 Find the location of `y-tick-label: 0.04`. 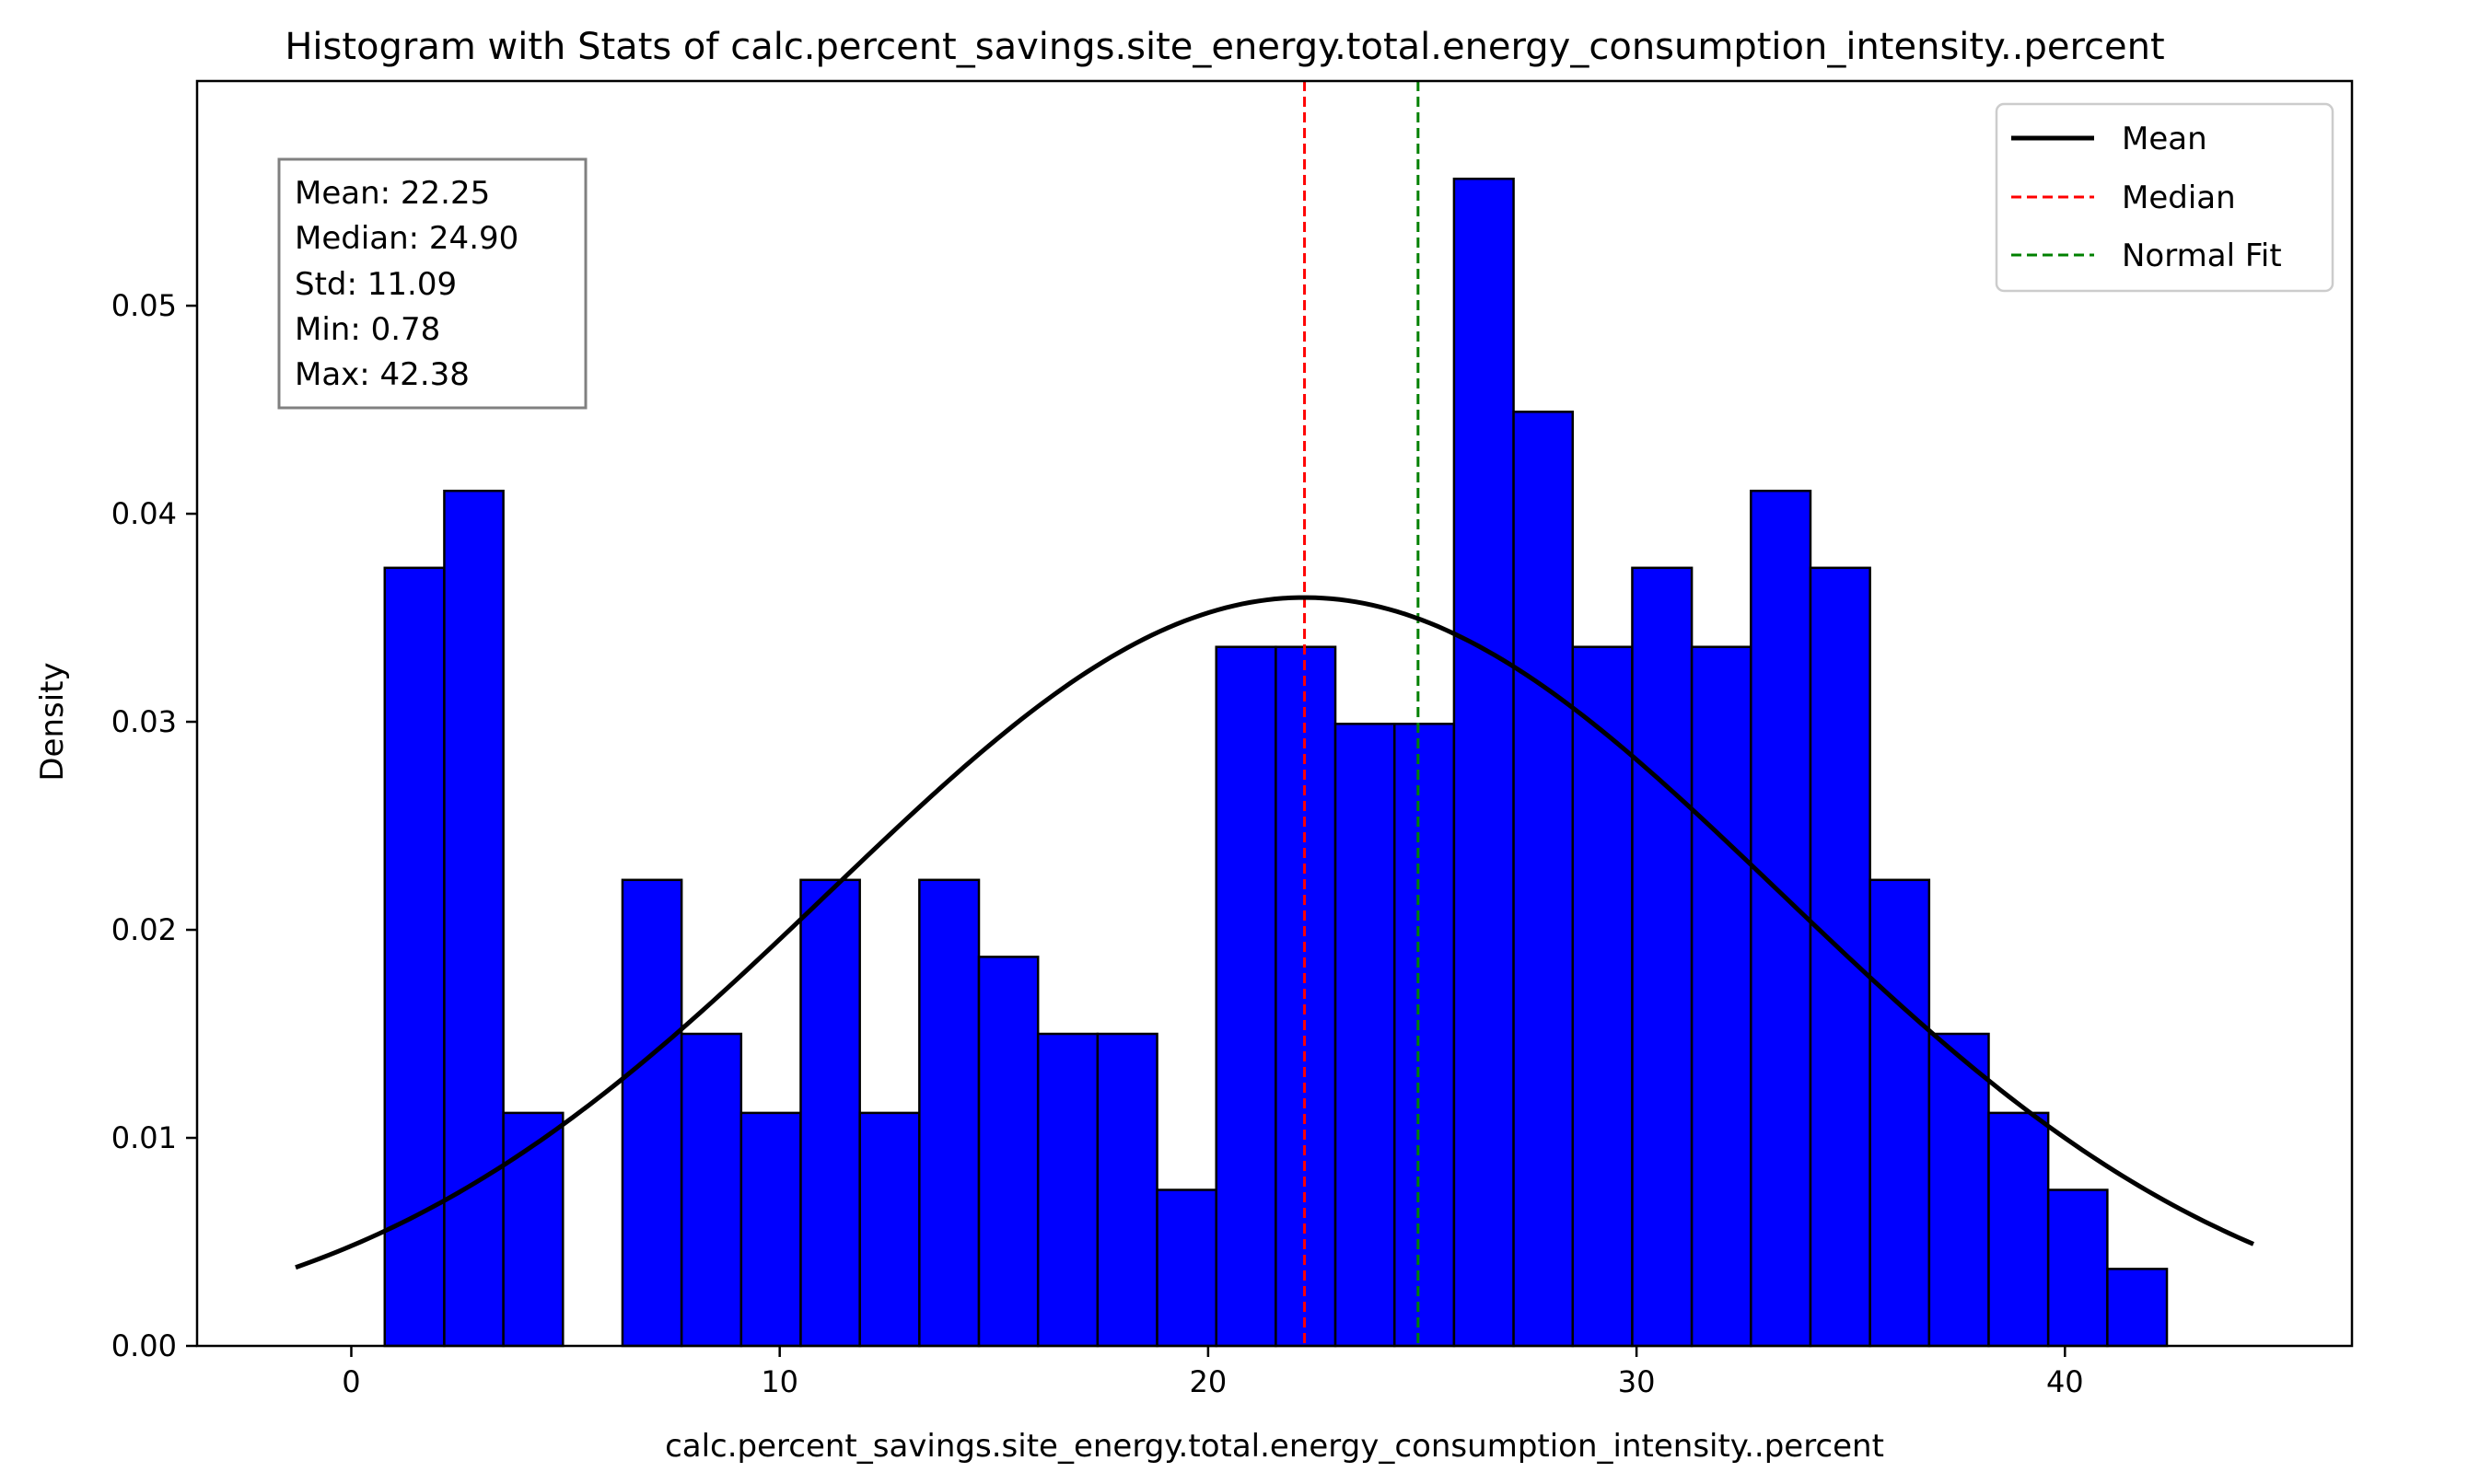

y-tick-label: 0.04 is located at coordinates (144, 513).